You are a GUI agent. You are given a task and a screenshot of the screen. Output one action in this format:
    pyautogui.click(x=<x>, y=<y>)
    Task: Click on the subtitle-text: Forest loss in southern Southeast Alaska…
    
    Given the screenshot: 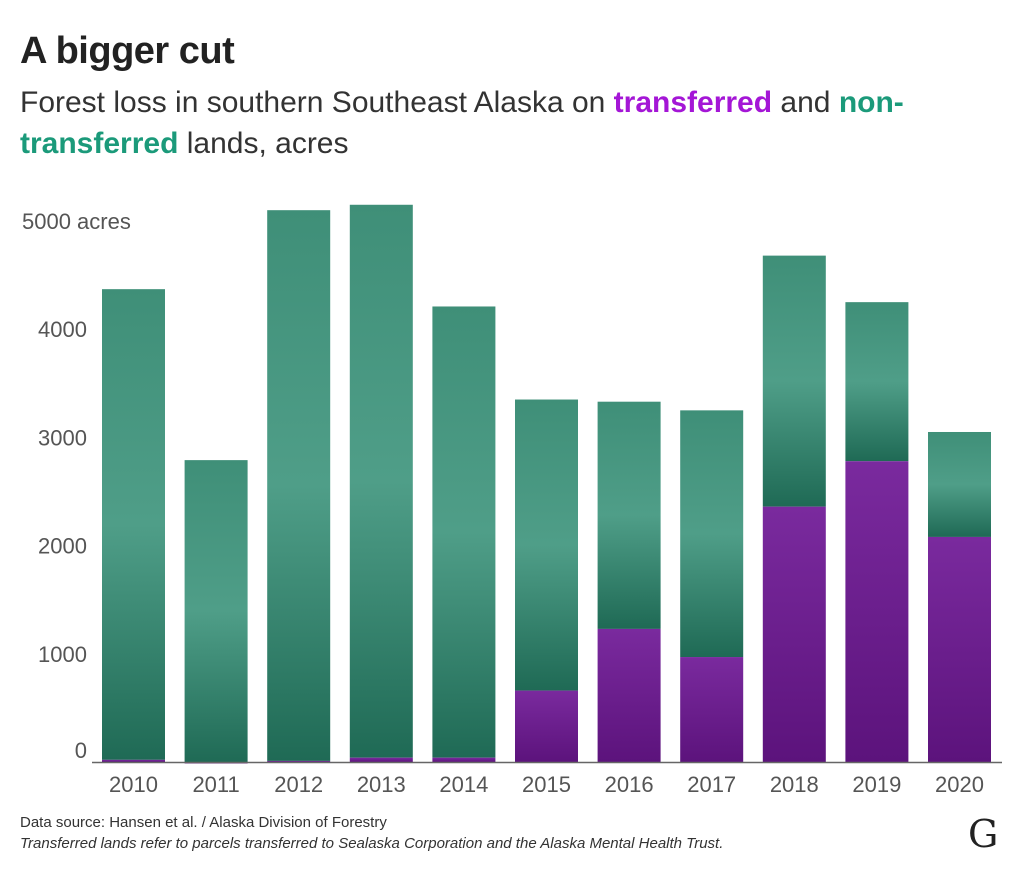 What is the action you would take?
    pyautogui.click(x=317, y=102)
    